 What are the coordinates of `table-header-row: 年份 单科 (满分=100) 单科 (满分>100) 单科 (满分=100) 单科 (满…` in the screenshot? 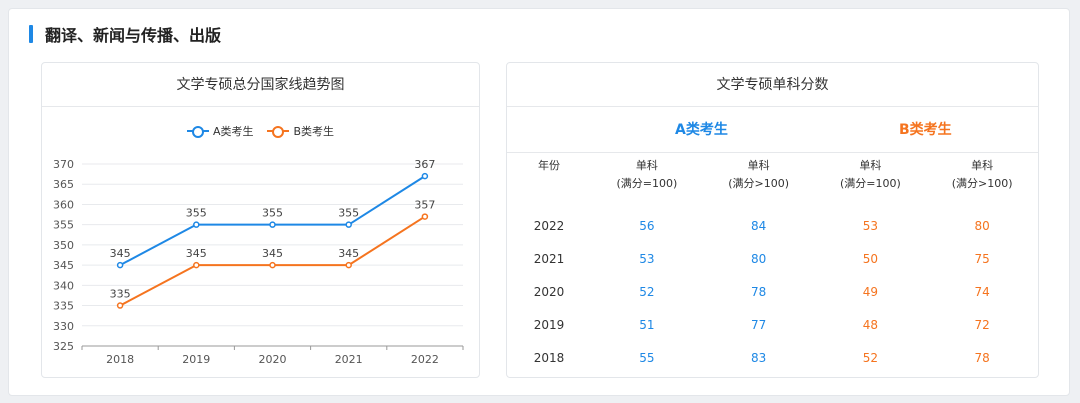 It's located at (772, 181).